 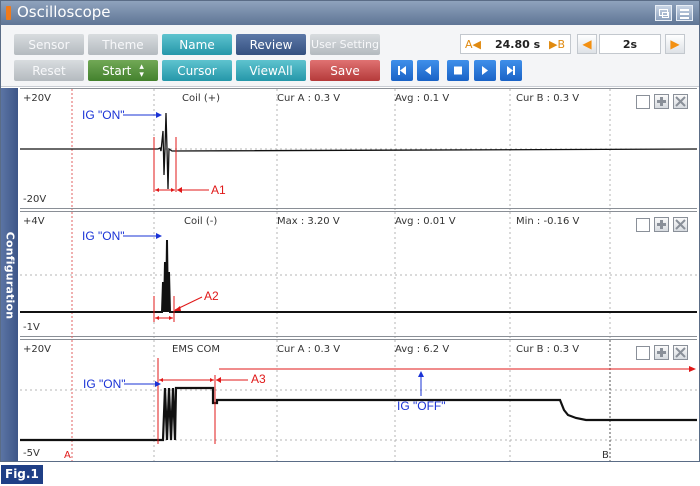 I want to click on stat-2: Avg : 0.01 V, so click(x=425, y=221).